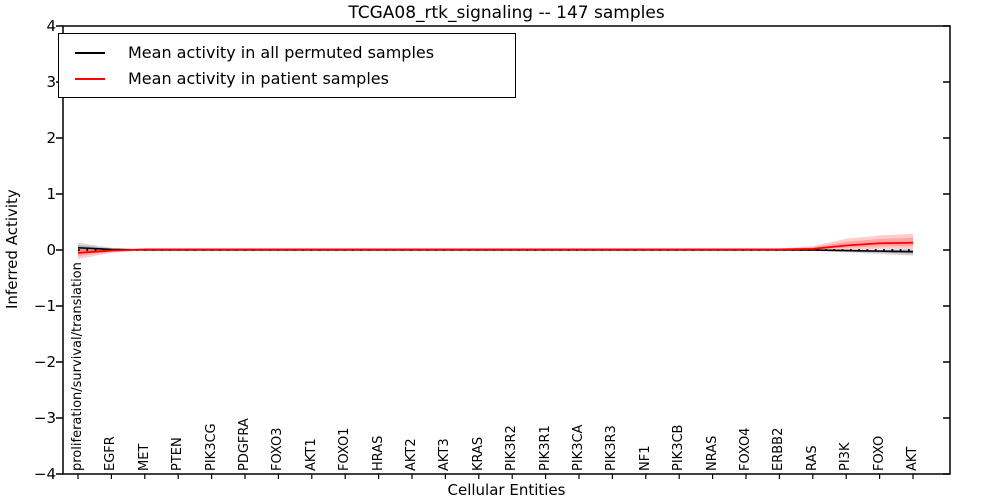 The height and width of the screenshot is (500, 1000). I want to click on x-tick-label: ERBB2, so click(779, 449).